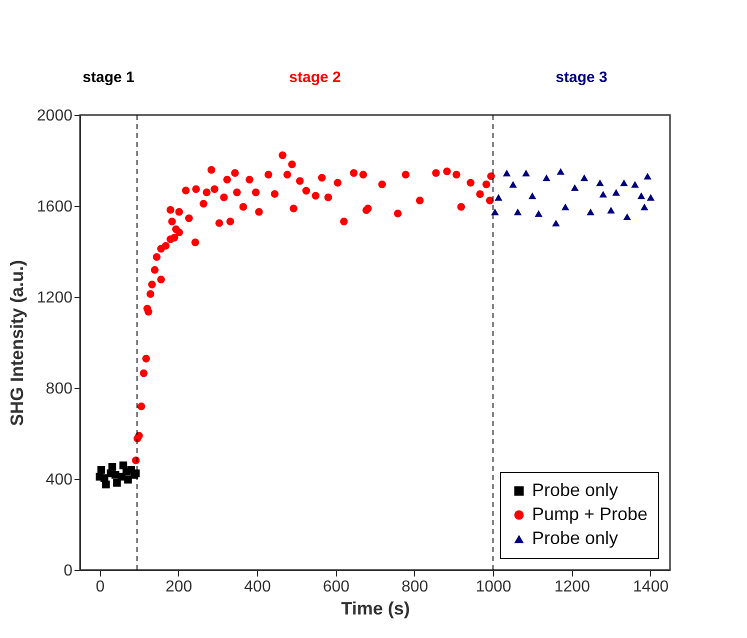  Describe the element at coordinates (59, 389) in the screenshot. I see `y-tick-label: 800` at that location.